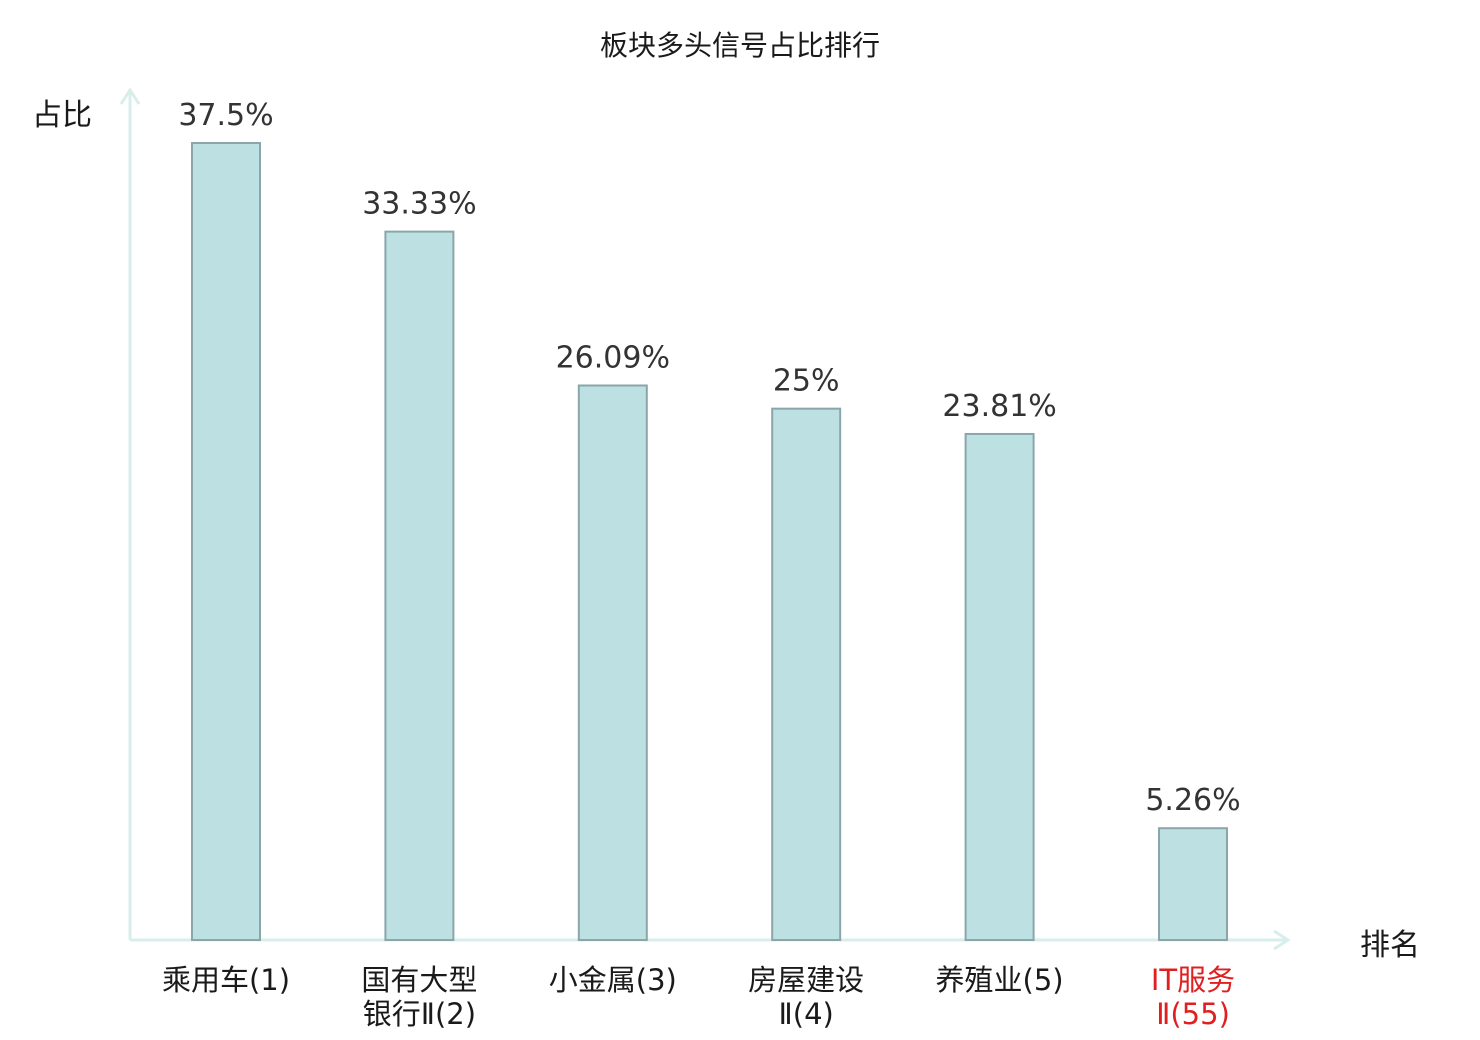 The width and height of the screenshot is (1480, 1040). I want to click on x-tick-label: 国有大型 银行Ⅱ(2), so click(419, 997).